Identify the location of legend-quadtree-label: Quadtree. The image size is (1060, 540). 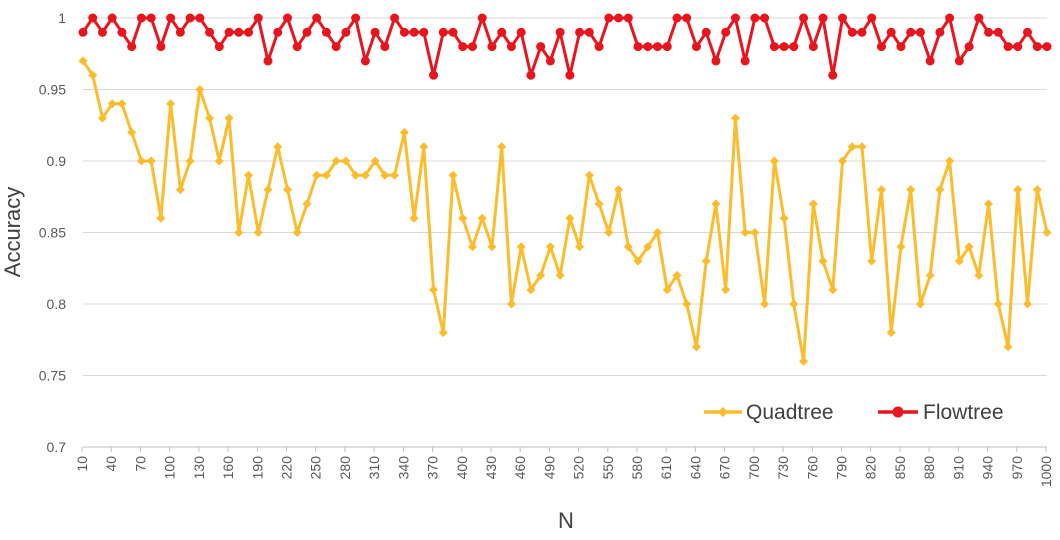
(790, 412).